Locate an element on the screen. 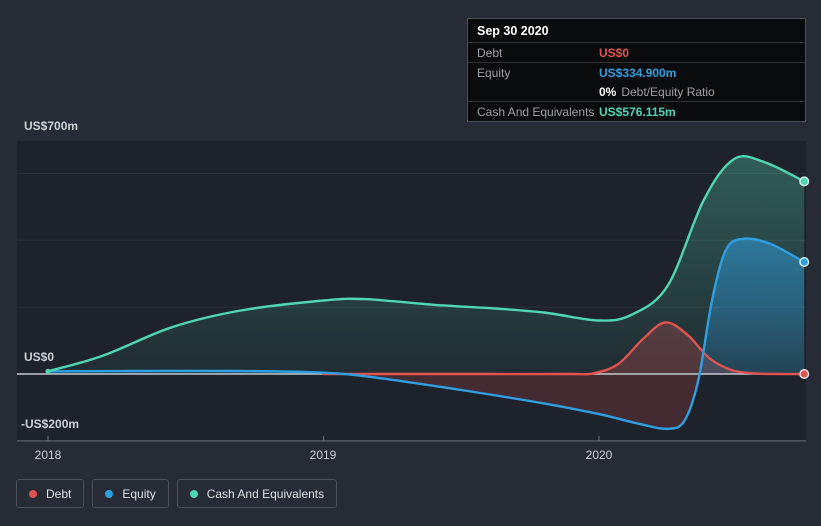  legend-item-debt: Debt is located at coordinates (50, 493).